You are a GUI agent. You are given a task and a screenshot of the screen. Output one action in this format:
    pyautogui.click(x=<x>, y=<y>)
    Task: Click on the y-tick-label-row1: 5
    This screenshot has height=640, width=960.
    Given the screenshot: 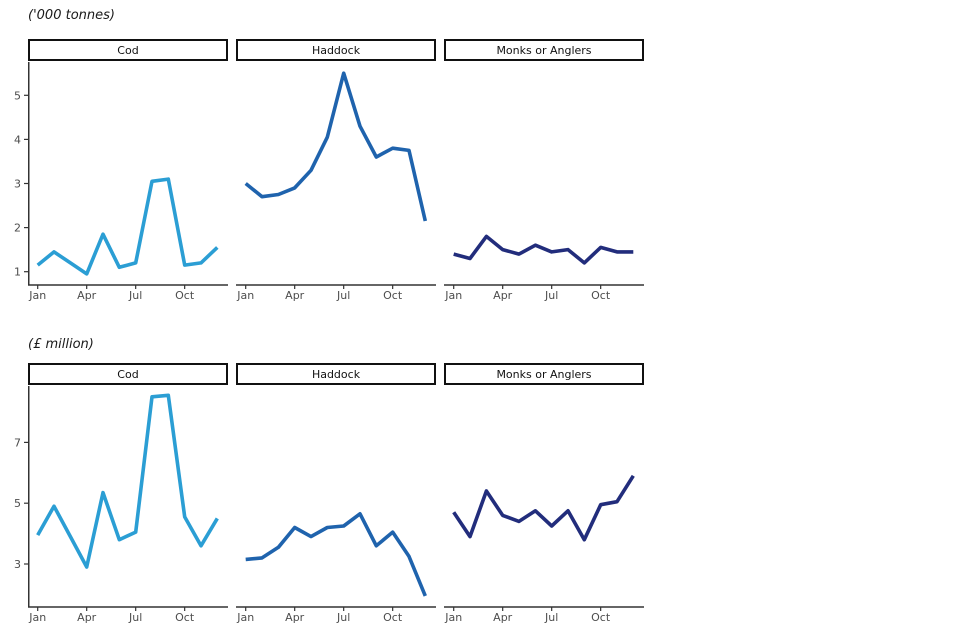 What is the action you would take?
    pyautogui.click(x=17, y=503)
    